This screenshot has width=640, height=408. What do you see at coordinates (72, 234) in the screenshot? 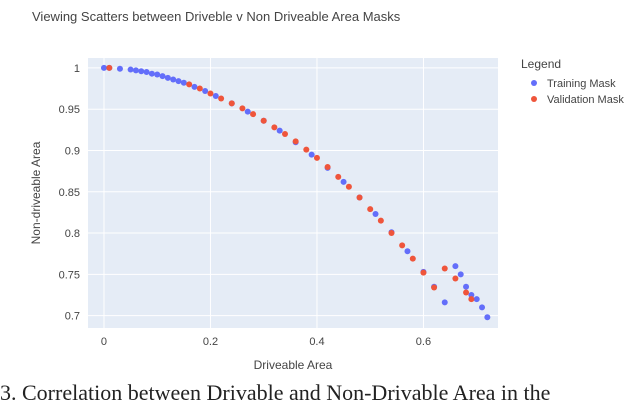
I see `y-tick-label: 0.8` at bounding box center [72, 234].